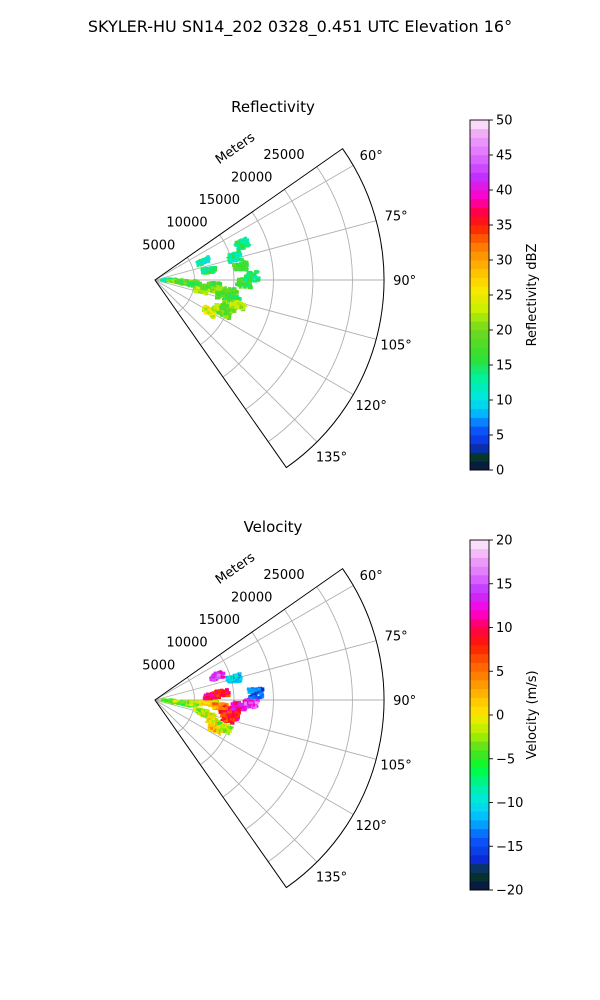 The image size is (600, 1000). Describe the element at coordinates (532, 295) in the screenshot. I see `reflectivity-colorbar-label: Reflectivity dBZ` at that location.